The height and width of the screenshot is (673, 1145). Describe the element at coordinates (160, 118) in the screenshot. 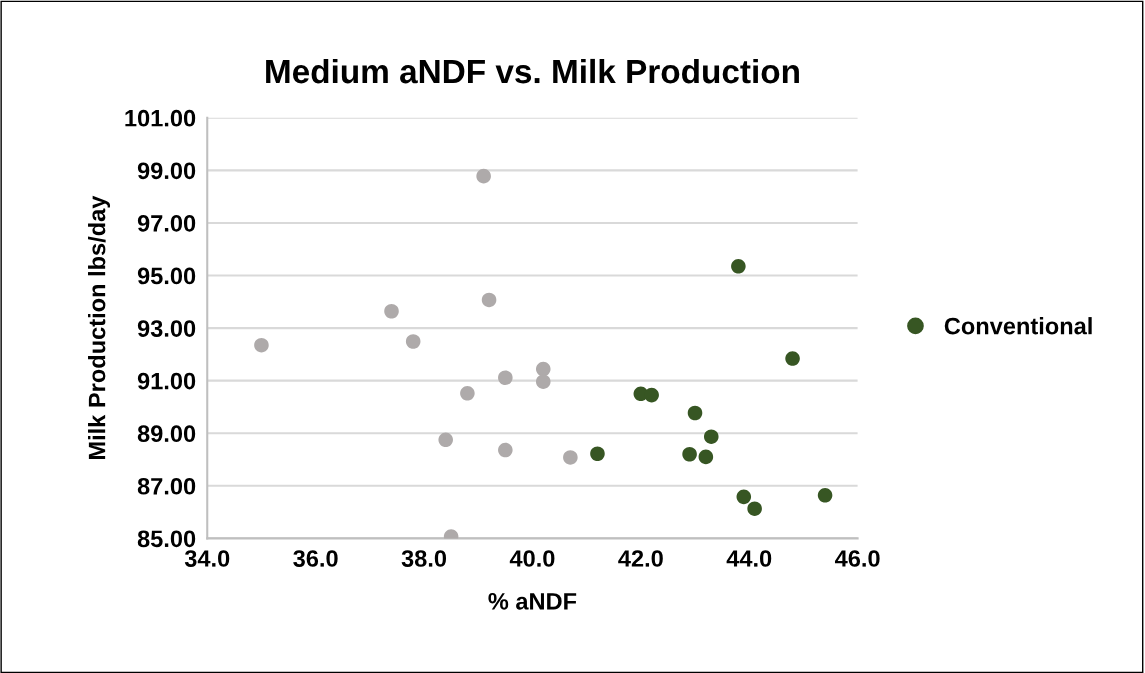

I see `y-tick-label: 101.00` at that location.